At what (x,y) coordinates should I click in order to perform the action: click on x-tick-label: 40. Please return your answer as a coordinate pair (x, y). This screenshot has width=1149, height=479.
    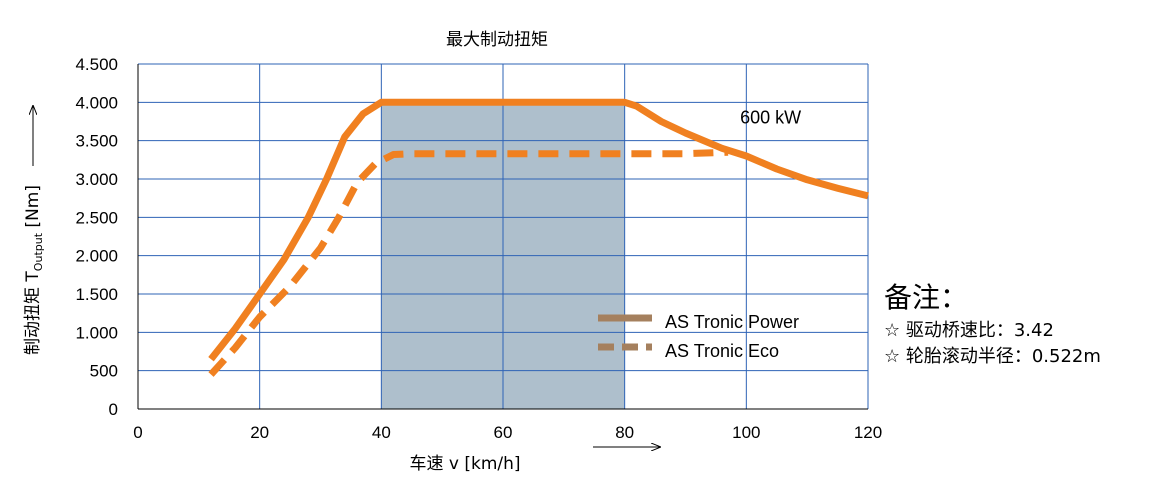
    Looking at the image, I should click on (381, 432).